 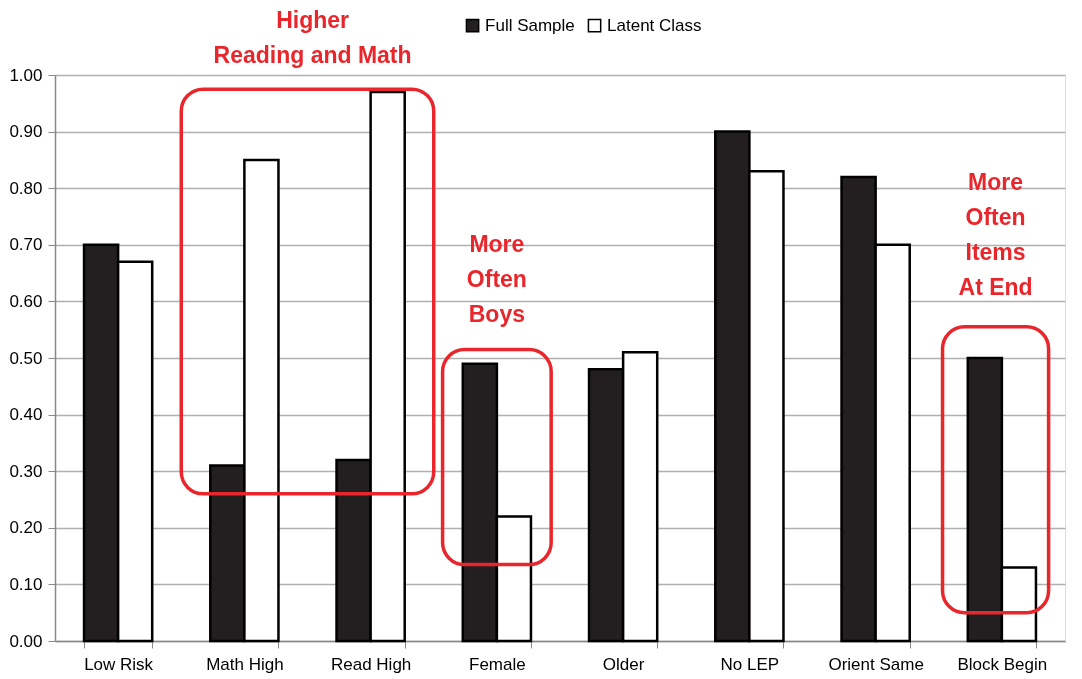 What do you see at coordinates (26, 358) in the screenshot?
I see `y-tick-label: 0.50` at bounding box center [26, 358].